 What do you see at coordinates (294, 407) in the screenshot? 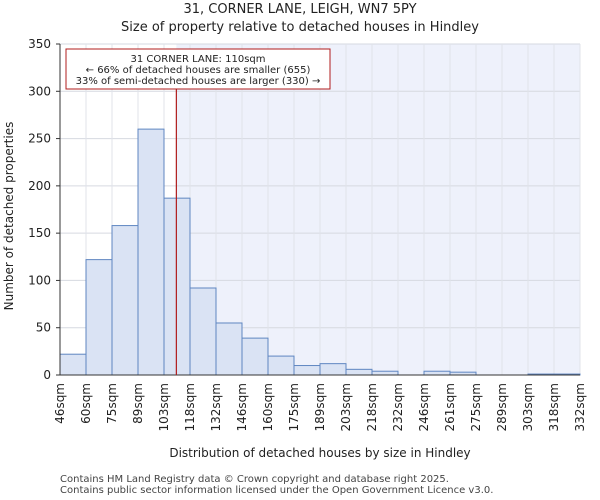
I see `x-tick-label: 175sqm` at bounding box center [294, 407].